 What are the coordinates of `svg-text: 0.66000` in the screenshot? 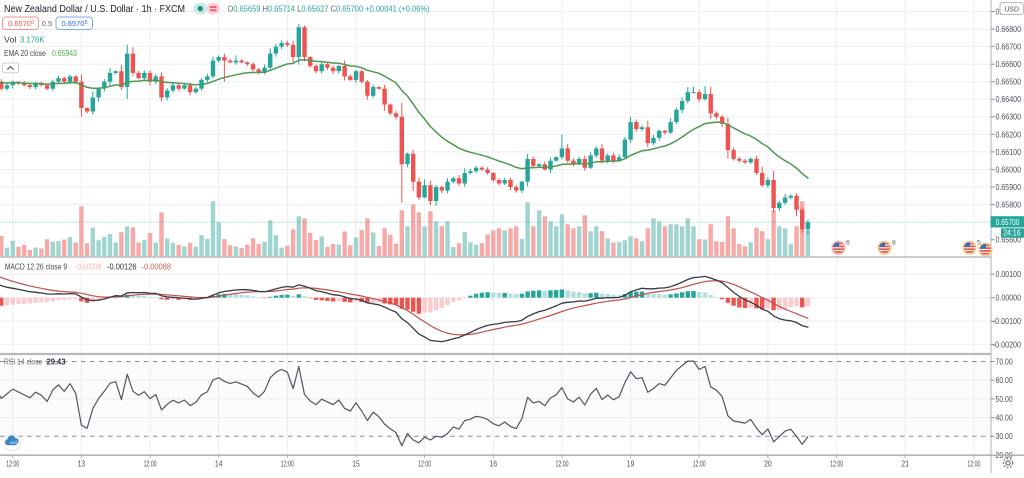 It's located at (1009, 169).